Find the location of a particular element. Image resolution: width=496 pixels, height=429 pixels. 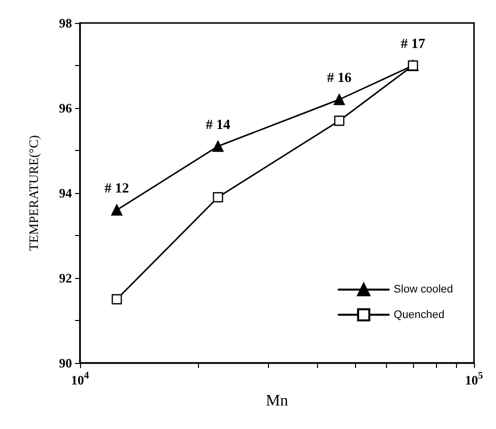

y-tick-label: 98 is located at coordinates (65, 23).